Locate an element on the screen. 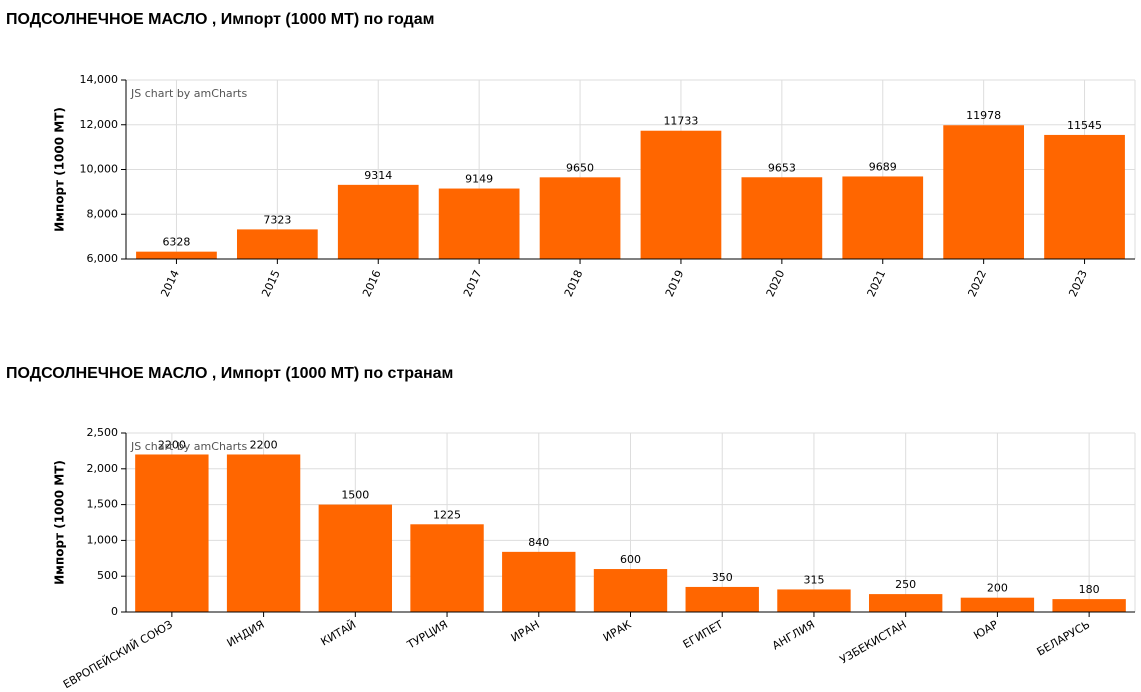 The image size is (1141, 692). y-tick-label: 2,500 is located at coordinates (103, 432).